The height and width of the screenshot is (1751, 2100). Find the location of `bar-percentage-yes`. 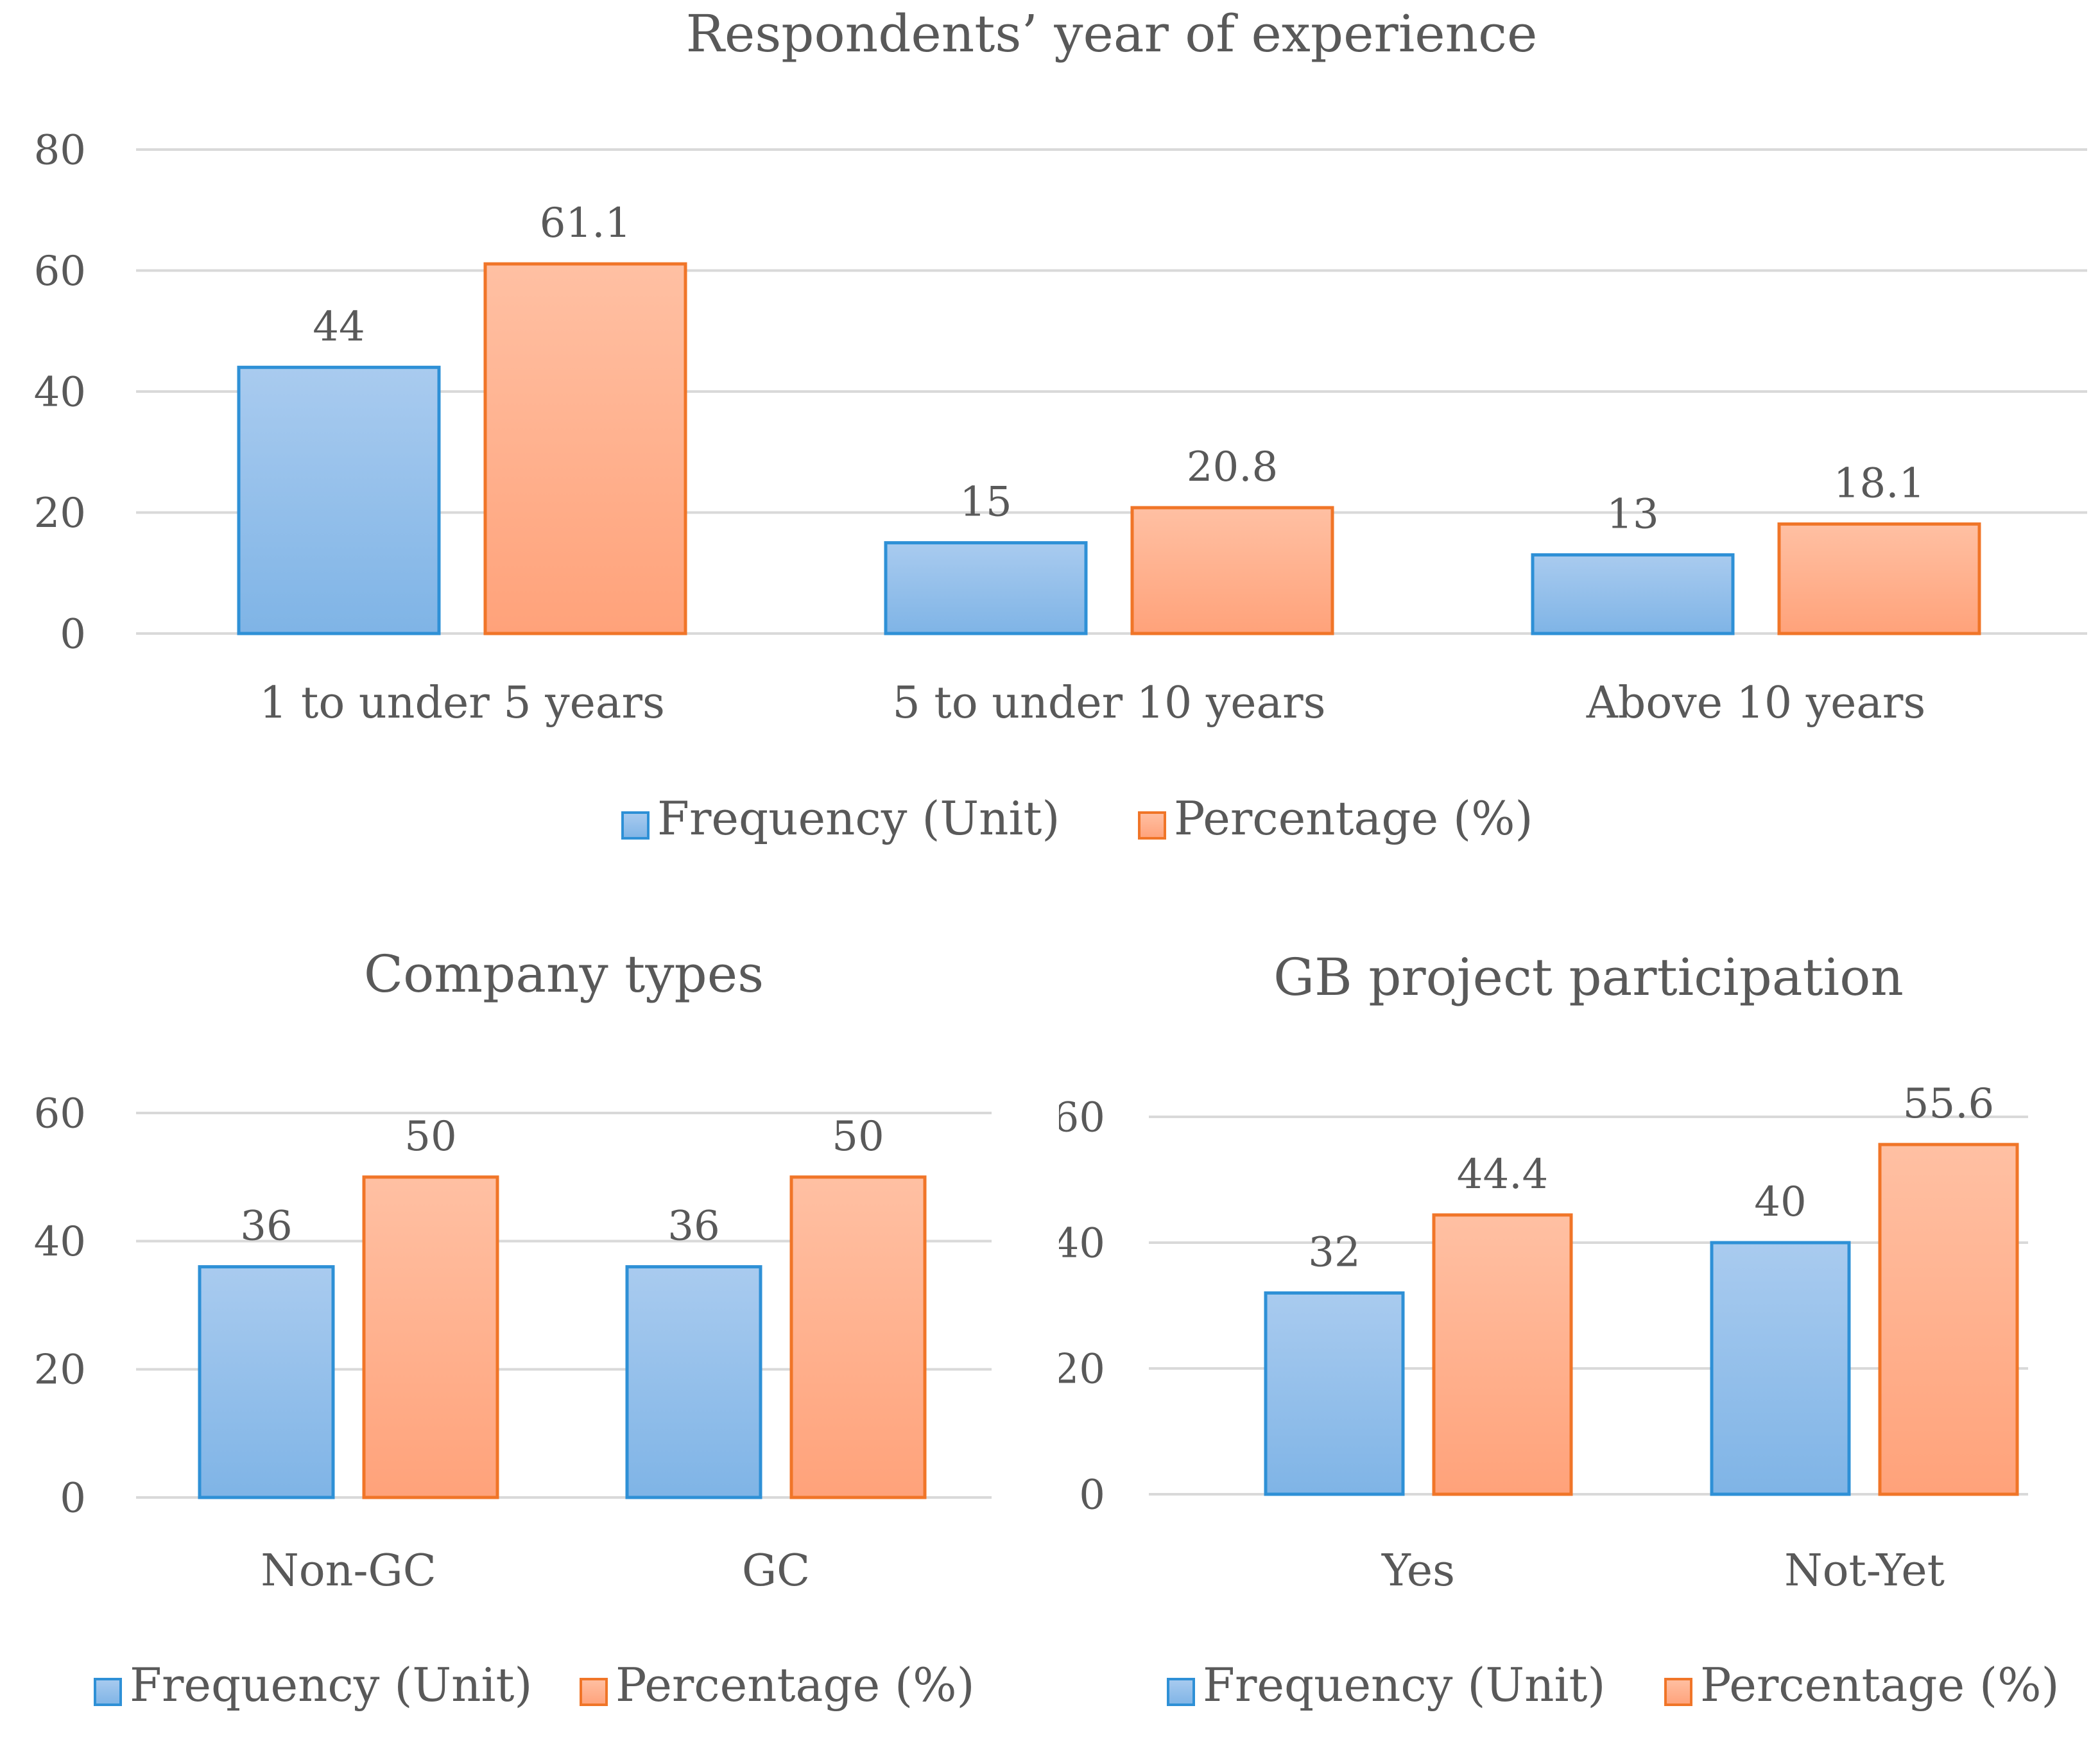

bar-percentage-yes is located at coordinates (1503, 1355).